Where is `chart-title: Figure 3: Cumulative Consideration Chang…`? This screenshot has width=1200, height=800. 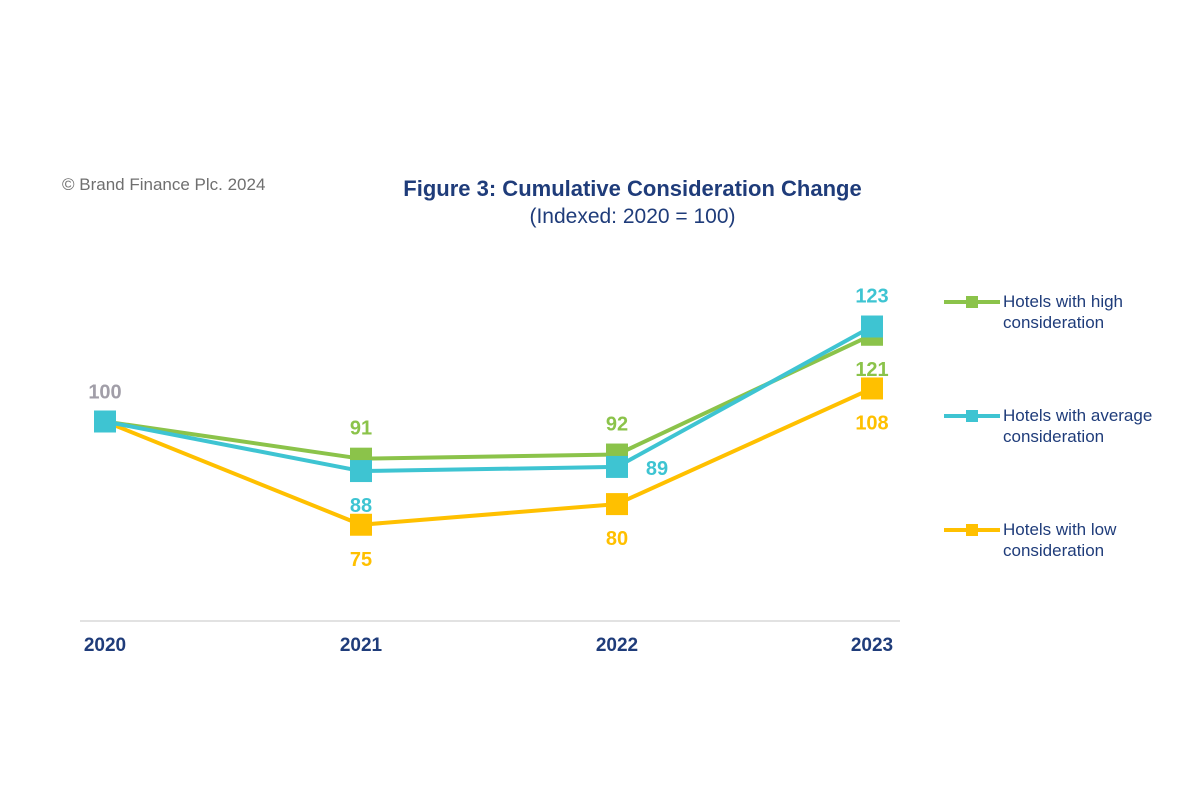
chart-title: Figure 3: Cumulative Consideration Chang… is located at coordinates (632, 188).